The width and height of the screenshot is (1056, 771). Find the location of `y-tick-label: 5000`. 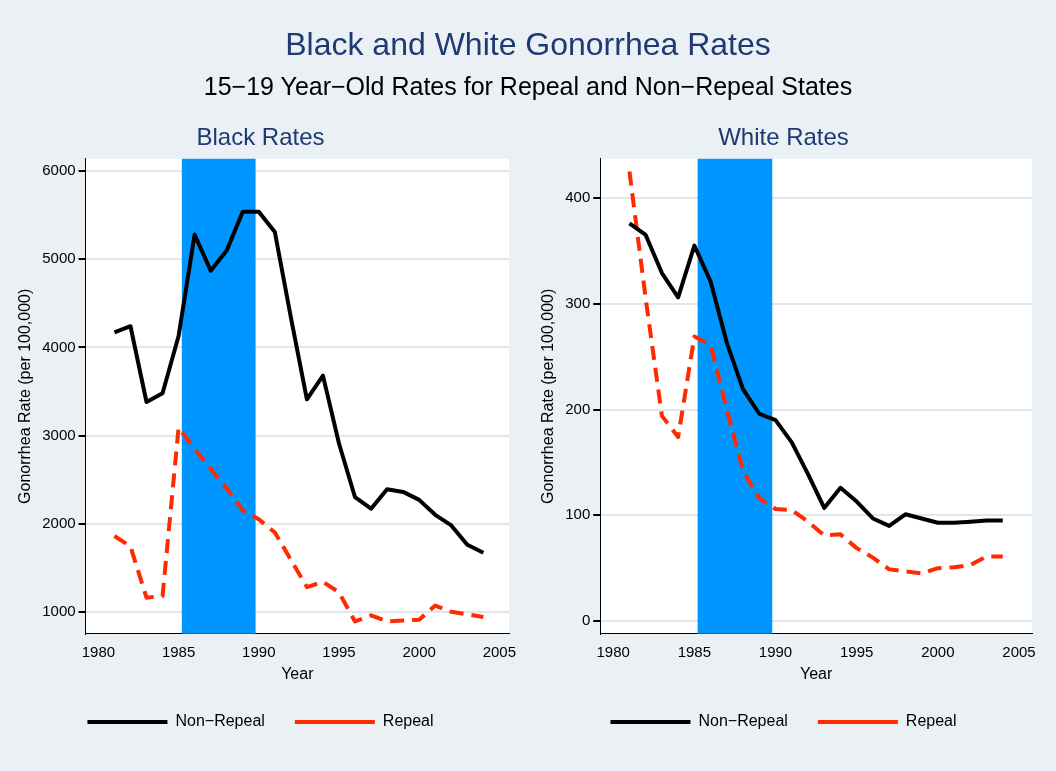

y-tick-label: 5000 is located at coordinates (59, 258).